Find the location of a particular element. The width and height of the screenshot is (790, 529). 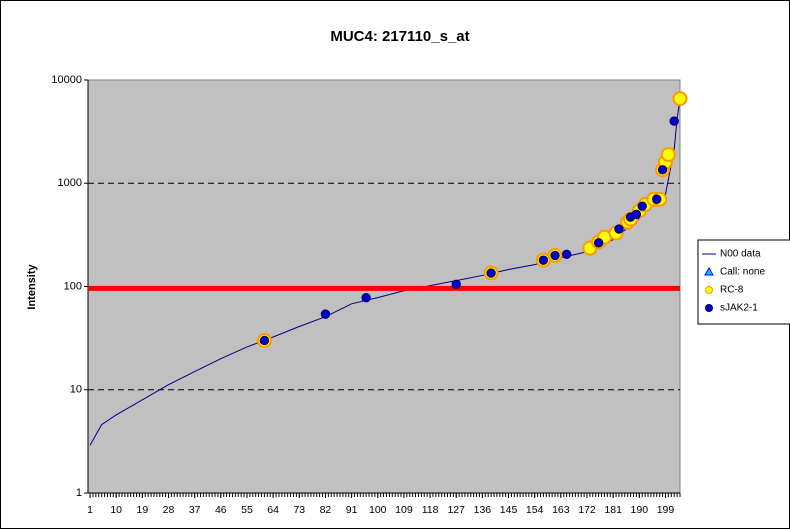

x-tick-label: 55 is located at coordinates (247, 510).